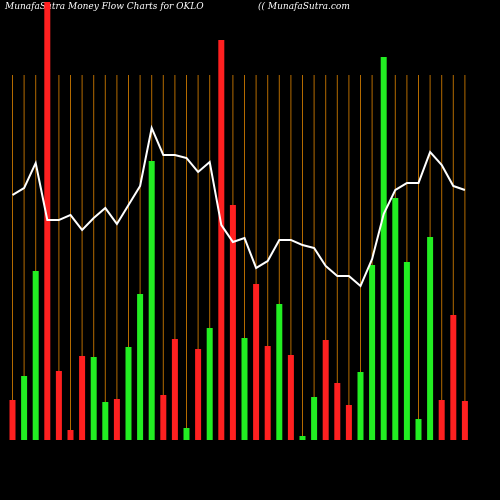  What do you see at coordinates (104, 7) in the screenshot?
I see `chart-title: MunafaSutra Money Flow Charts for OKLO` at bounding box center [104, 7].